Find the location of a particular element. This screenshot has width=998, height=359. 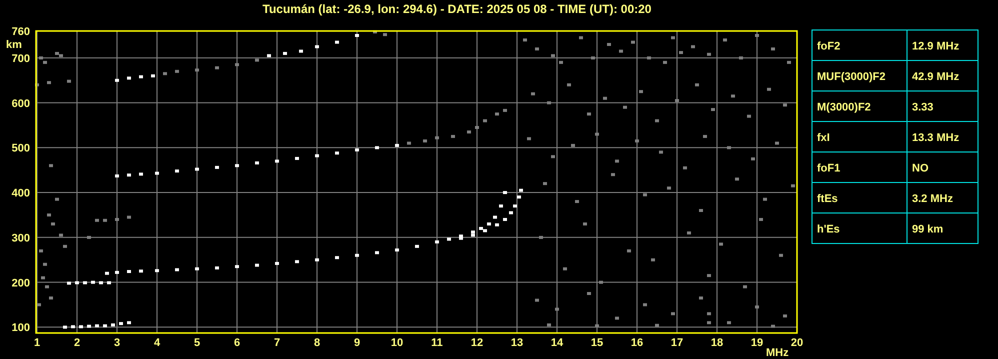

x-tick-label: 3 is located at coordinates (117, 343).